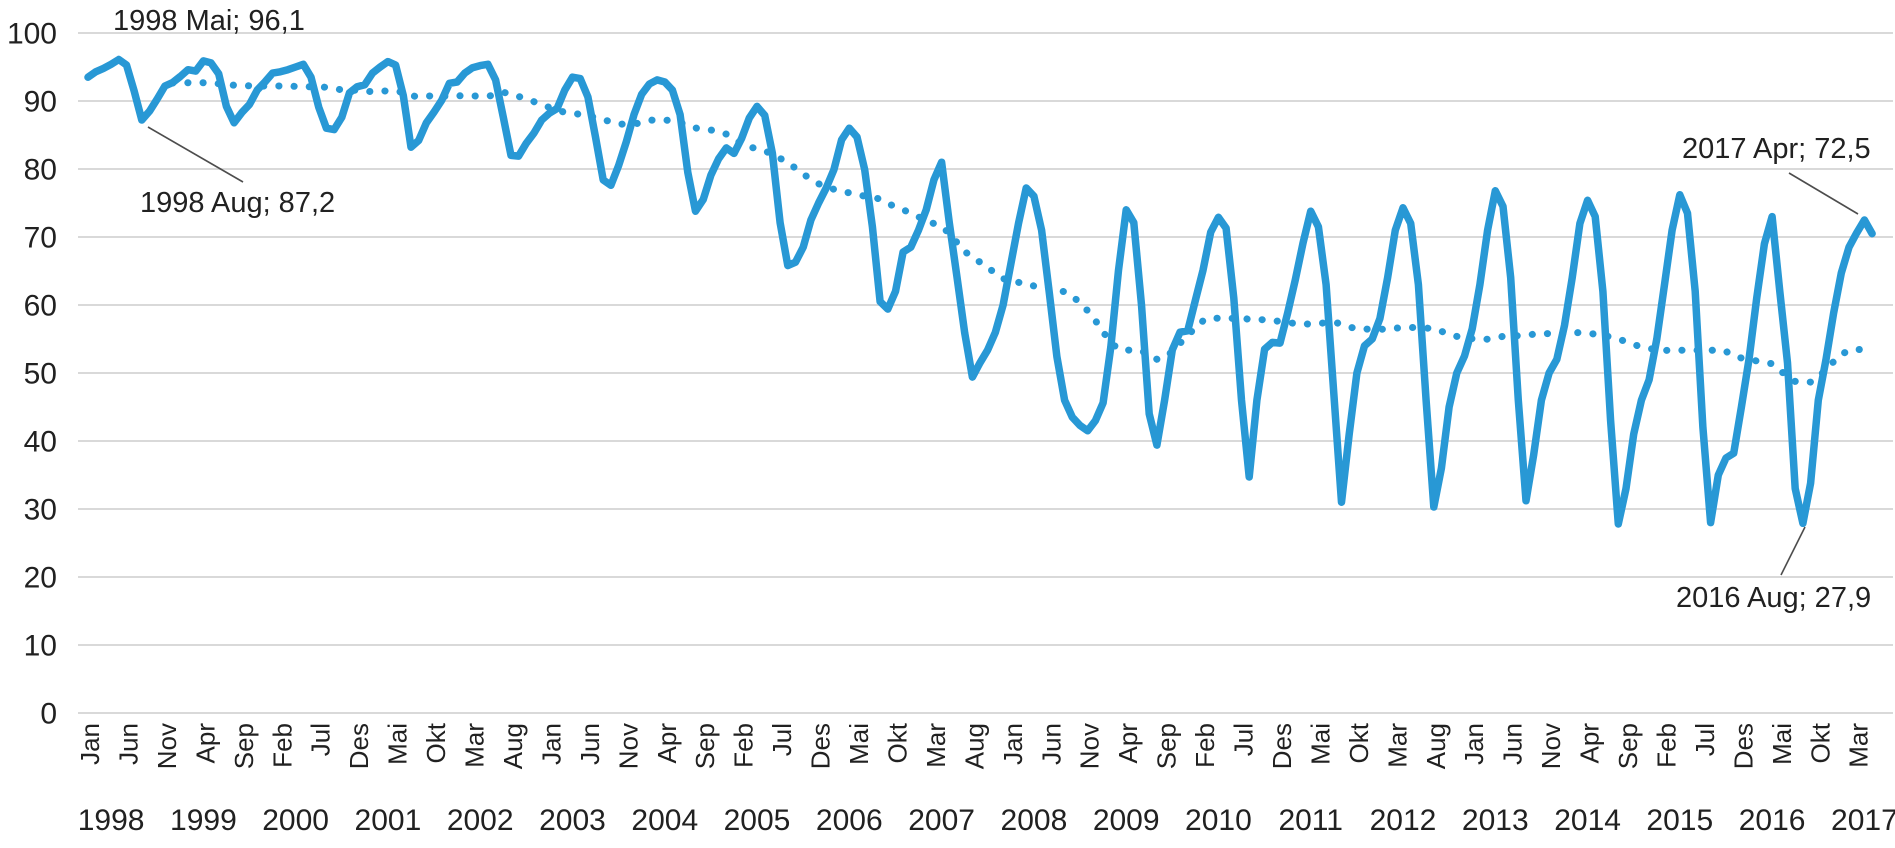 This screenshot has width=1895, height=848. Describe the element at coordinates (295, 820) in the screenshot. I see `year-label: 2000` at that location.